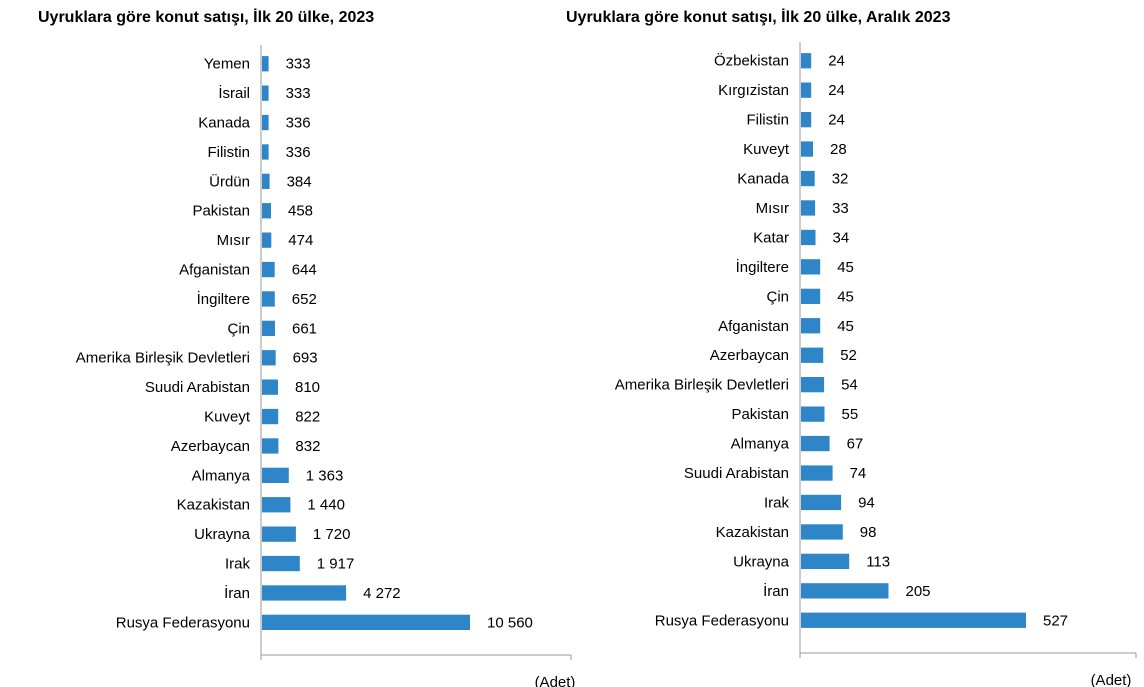  What do you see at coordinates (771, 237) in the screenshot?
I see `category-label: Katar` at bounding box center [771, 237].